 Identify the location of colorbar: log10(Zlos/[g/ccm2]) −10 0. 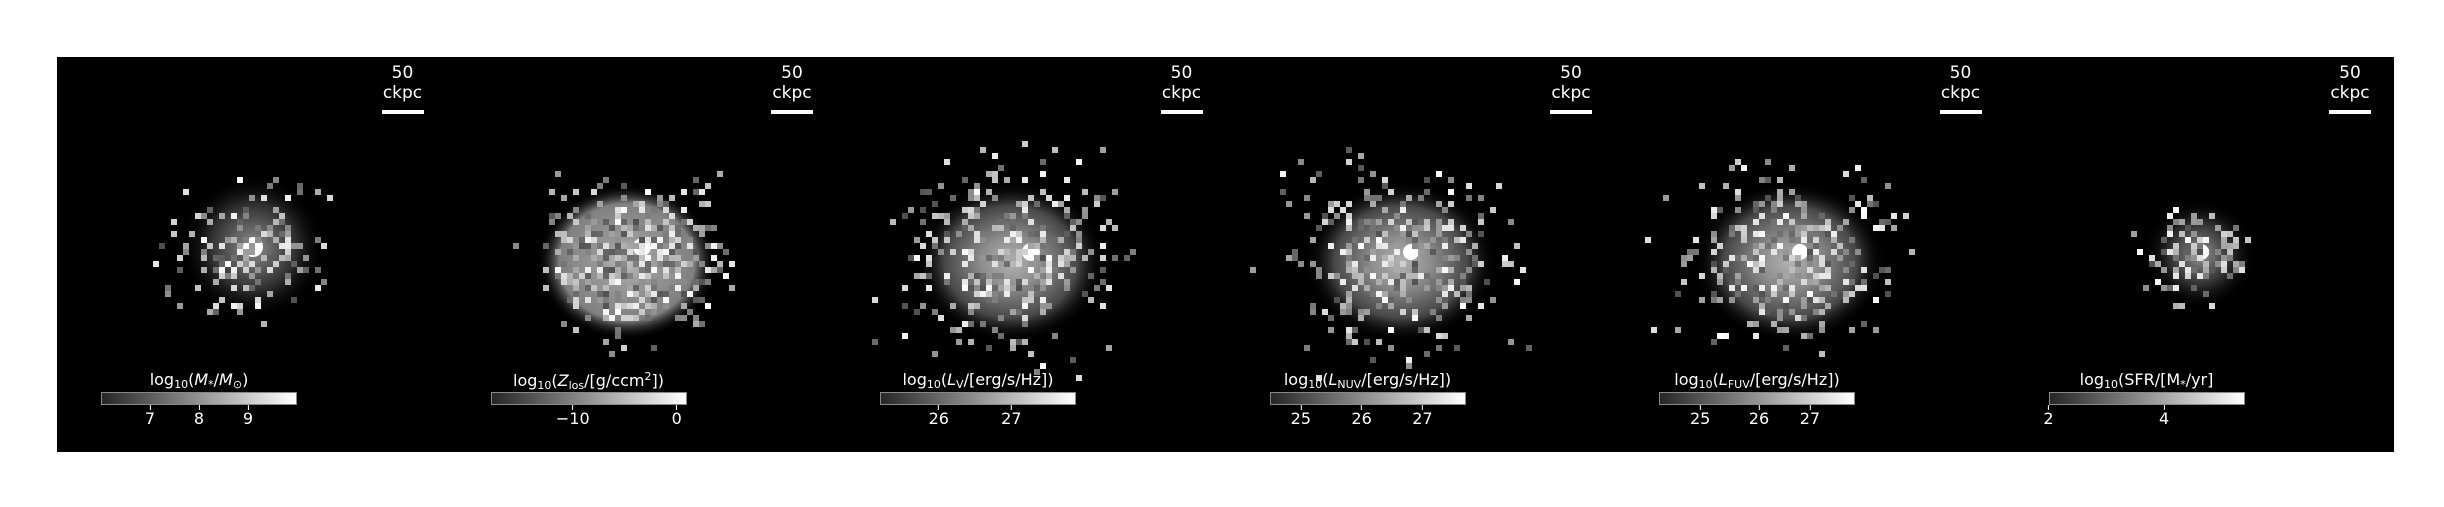
(588, 399).